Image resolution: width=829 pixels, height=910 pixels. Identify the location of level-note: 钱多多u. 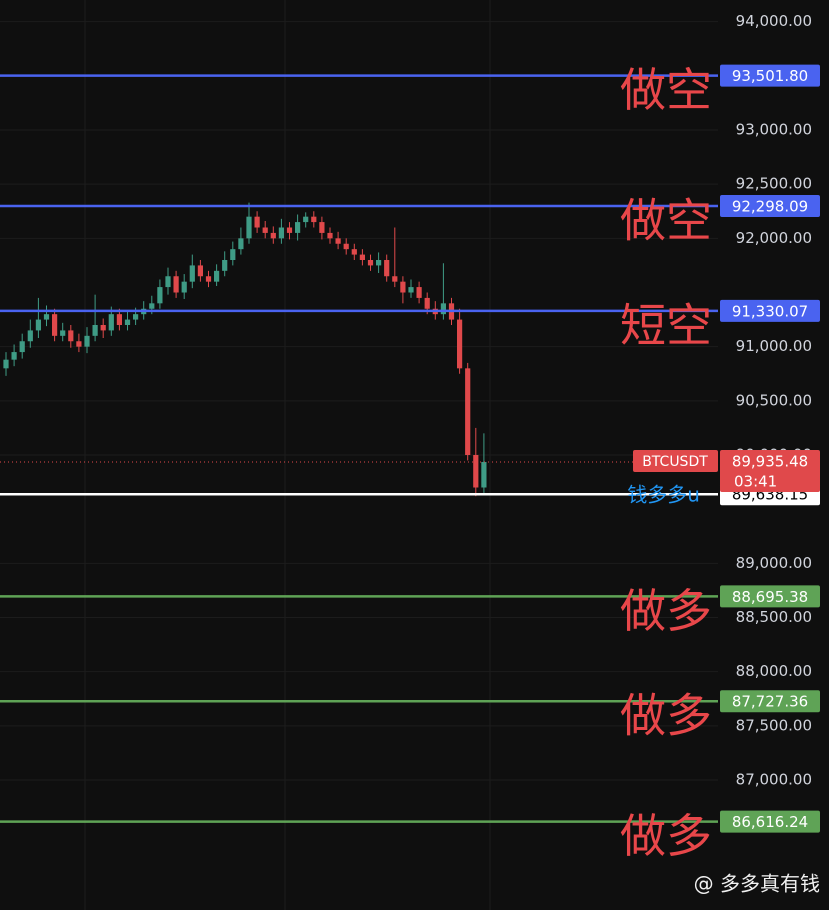
(663, 495).